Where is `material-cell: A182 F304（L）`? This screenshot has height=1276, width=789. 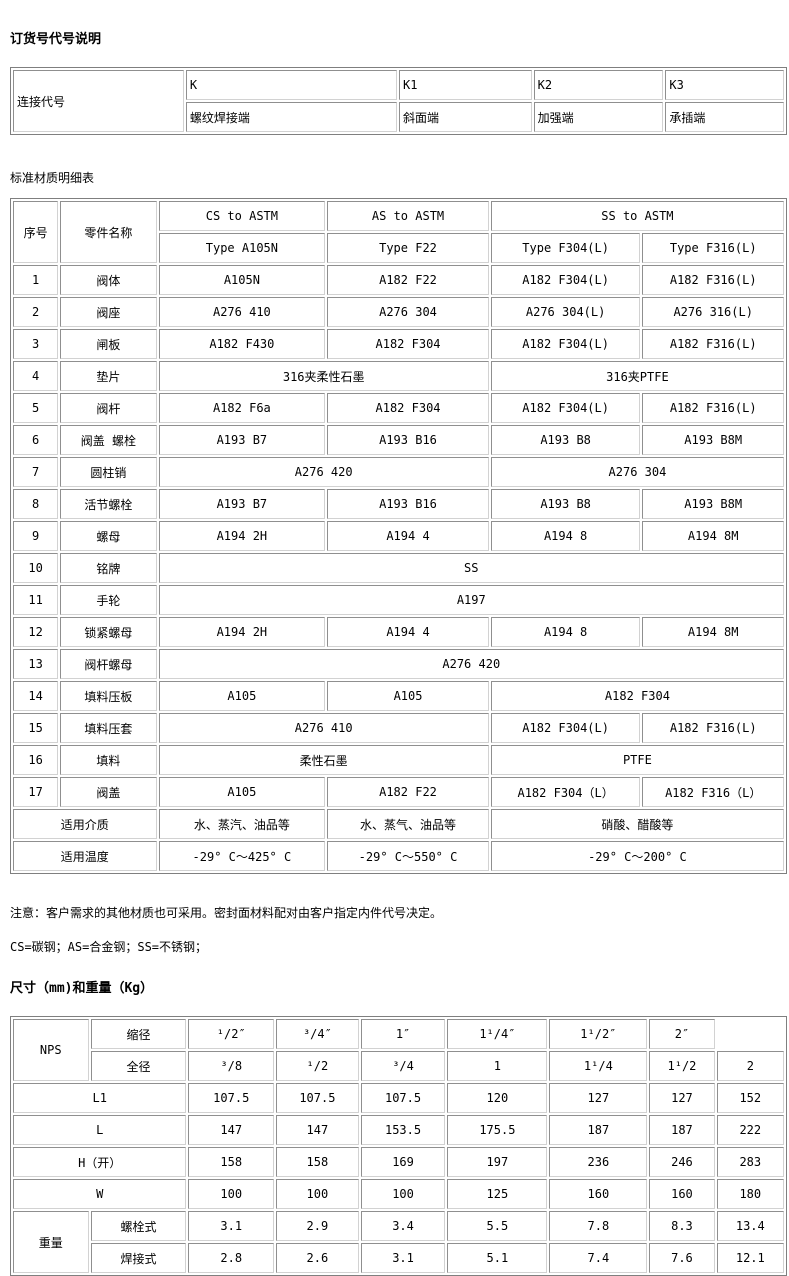 material-cell: A182 F304（L） is located at coordinates (565, 792).